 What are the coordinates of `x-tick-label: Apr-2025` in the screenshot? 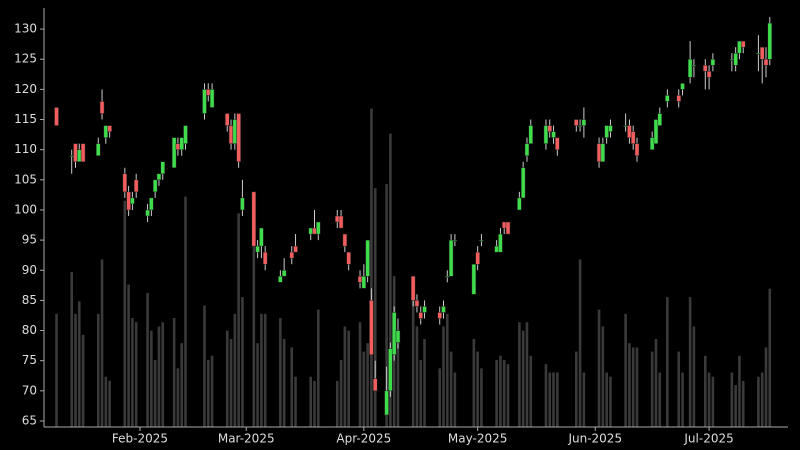 It's located at (363, 439).